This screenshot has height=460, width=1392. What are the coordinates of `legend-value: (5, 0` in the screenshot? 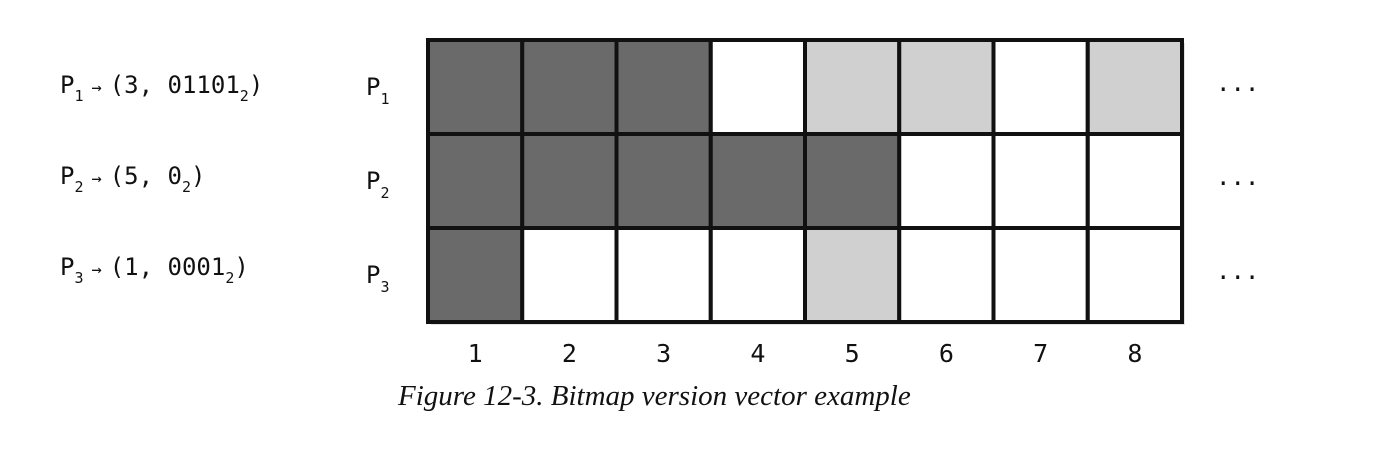 It's located at (146, 176).